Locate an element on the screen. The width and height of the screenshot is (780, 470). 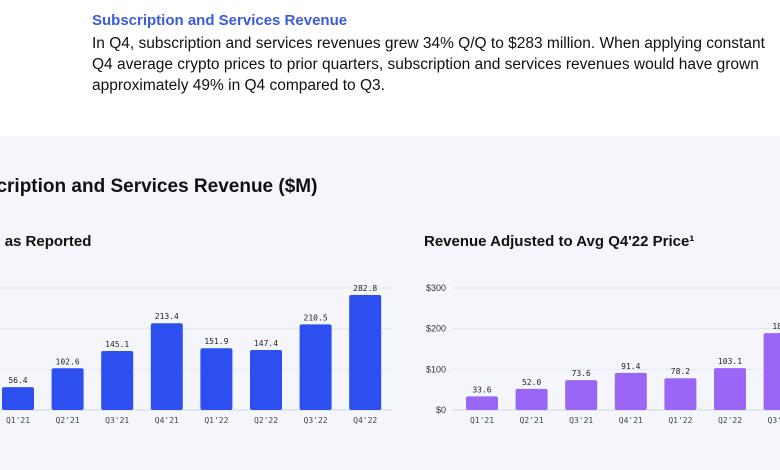
data-label: 91.4 is located at coordinates (630, 366).